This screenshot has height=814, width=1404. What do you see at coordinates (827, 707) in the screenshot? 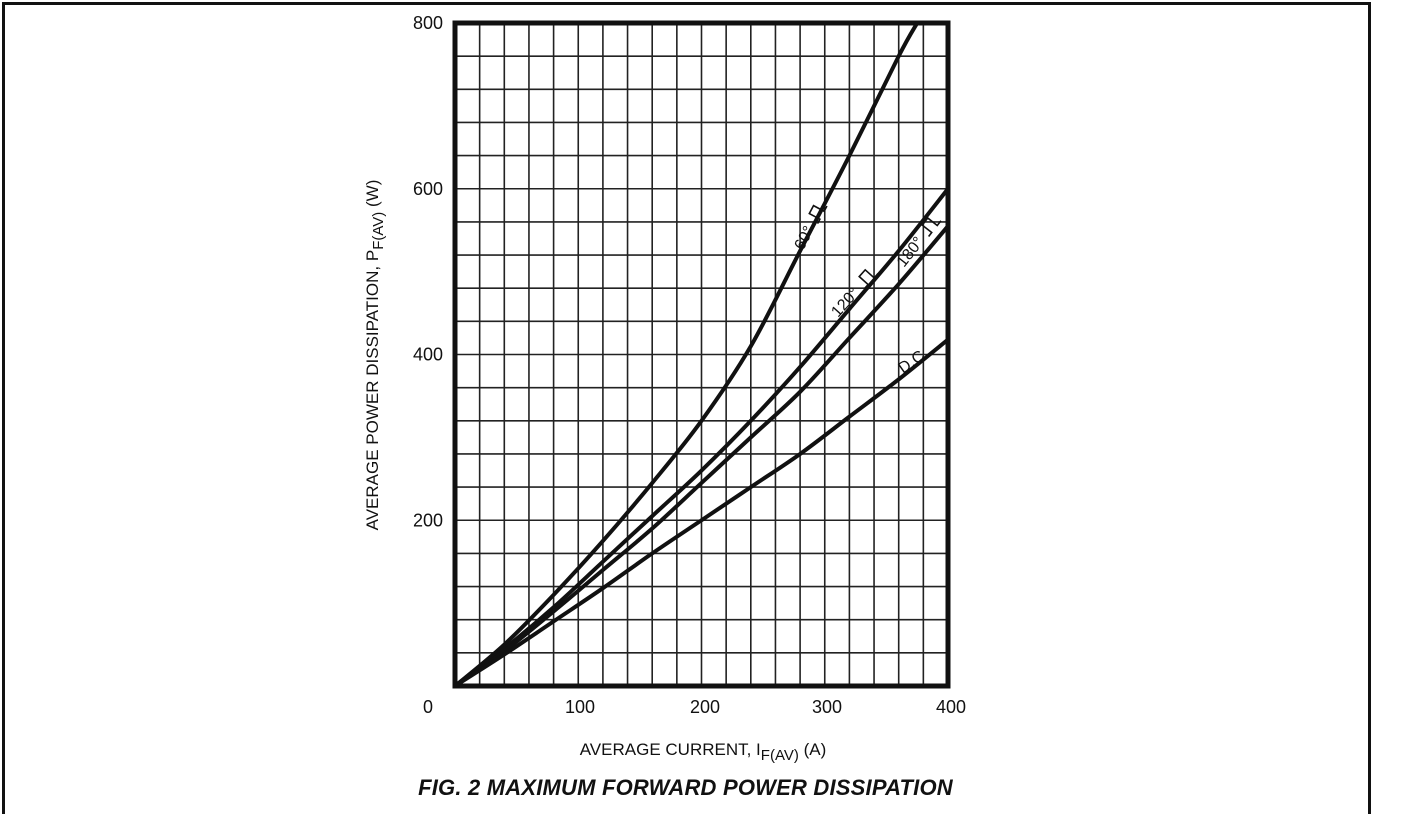
I see `x-tick-label: 300` at bounding box center [827, 707].